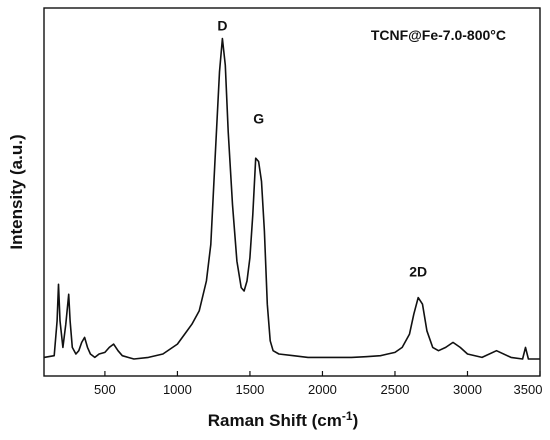  I want to click on y-axis-title: Intensity (a.u.), so click(16, 191).